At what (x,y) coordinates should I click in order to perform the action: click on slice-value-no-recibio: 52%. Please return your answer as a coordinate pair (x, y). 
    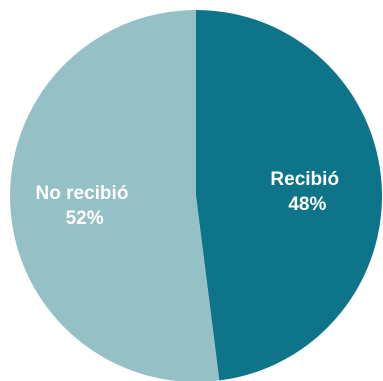
    Looking at the image, I should click on (85, 218).